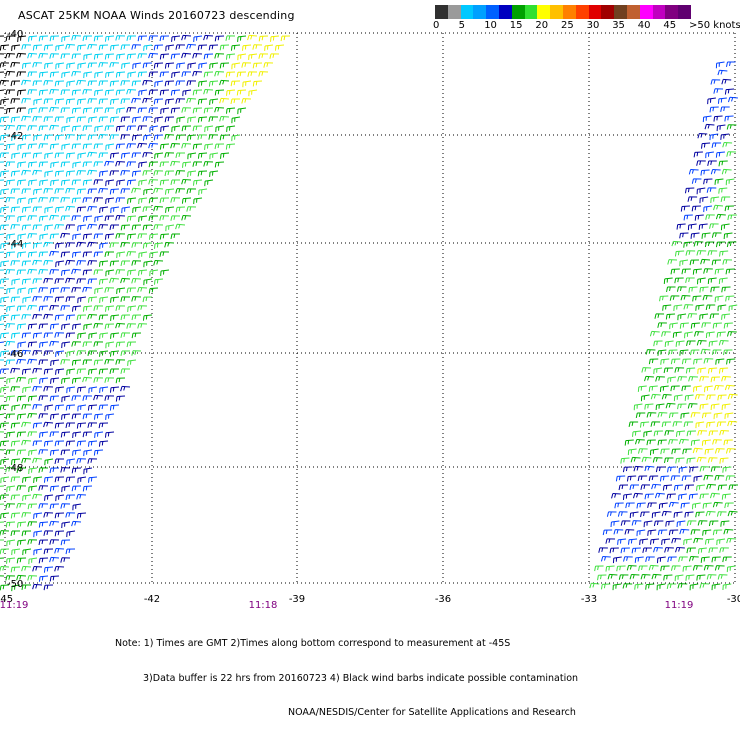 The height and width of the screenshot is (730, 740). Describe the element at coordinates (15, 34) in the screenshot. I see `y-tick-label: -40` at that location.